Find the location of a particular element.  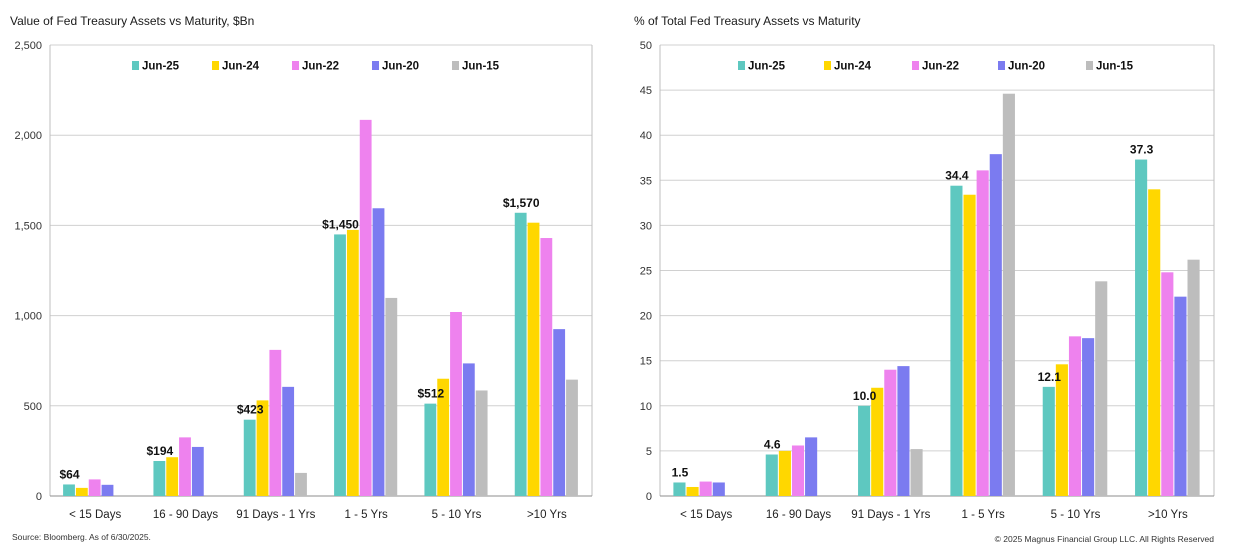

c1-data-label: $1,450 is located at coordinates (340, 224).